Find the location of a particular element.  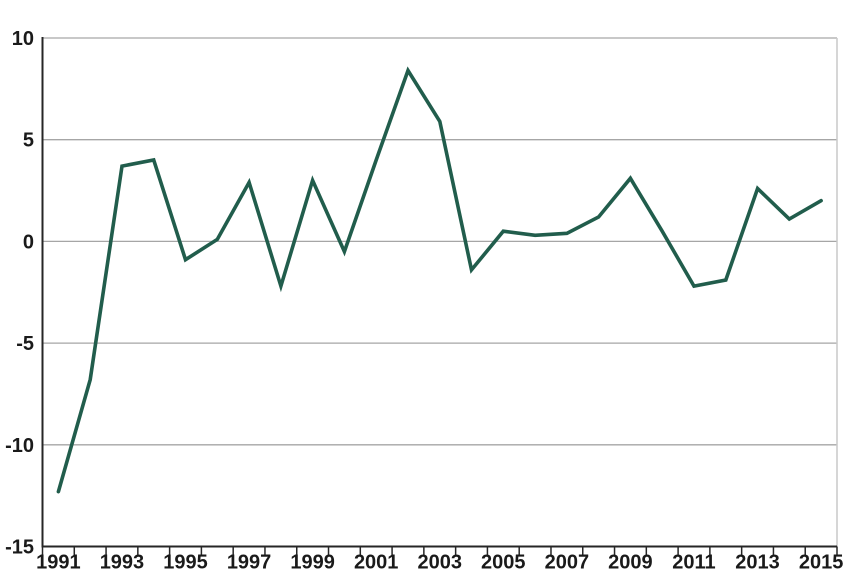

axis-ticks is located at coordinates (439, 550).